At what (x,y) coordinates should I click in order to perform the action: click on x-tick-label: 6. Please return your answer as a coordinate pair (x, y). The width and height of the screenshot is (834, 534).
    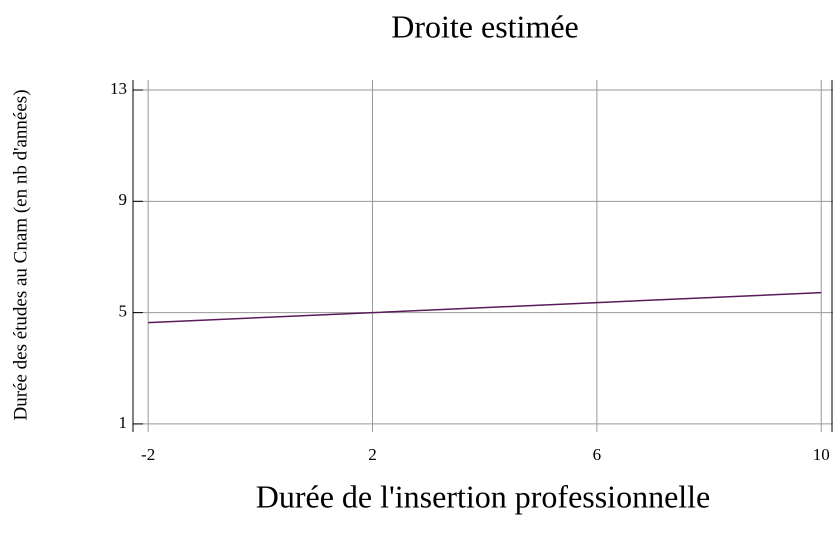
    Looking at the image, I should click on (597, 454).